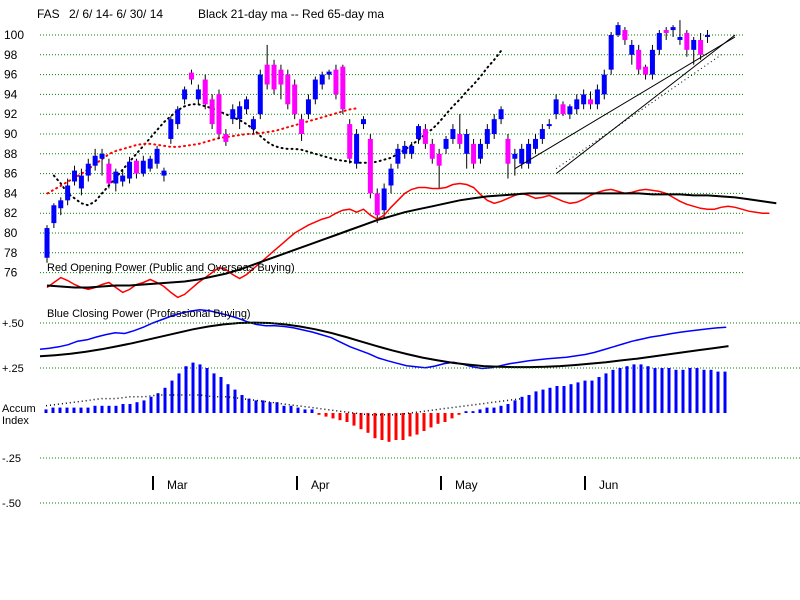  Describe the element at coordinates (116, 14) in the screenshot. I see `chart-date-range: 2/ 6/ 14- 6/ 30/ 14` at that location.